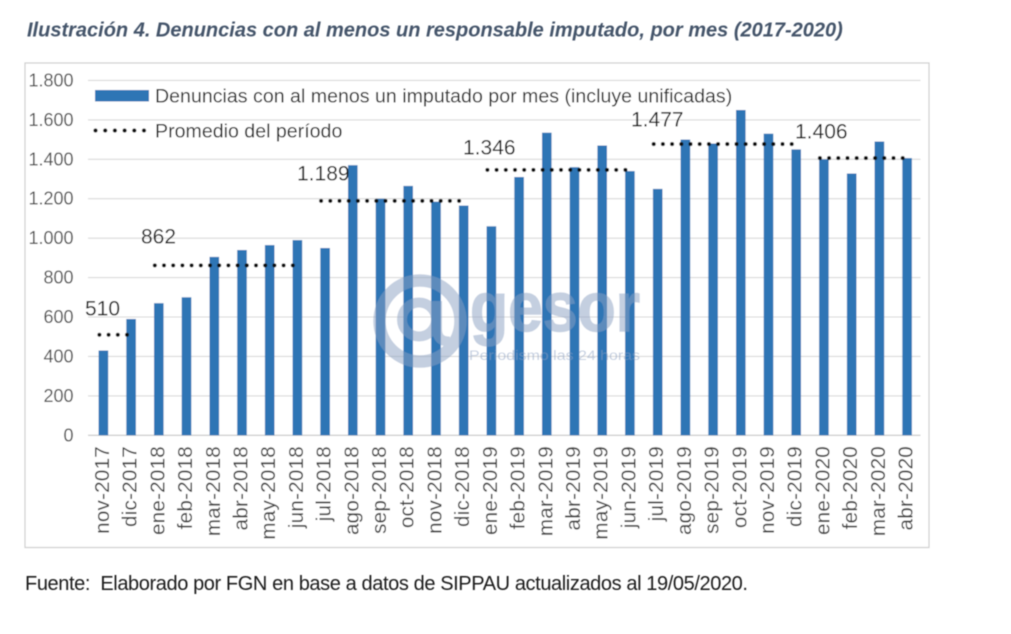 This screenshot has height=634, width=1011. Describe the element at coordinates (878, 491) in the screenshot. I see `svg-text: mar-2020` at that location.